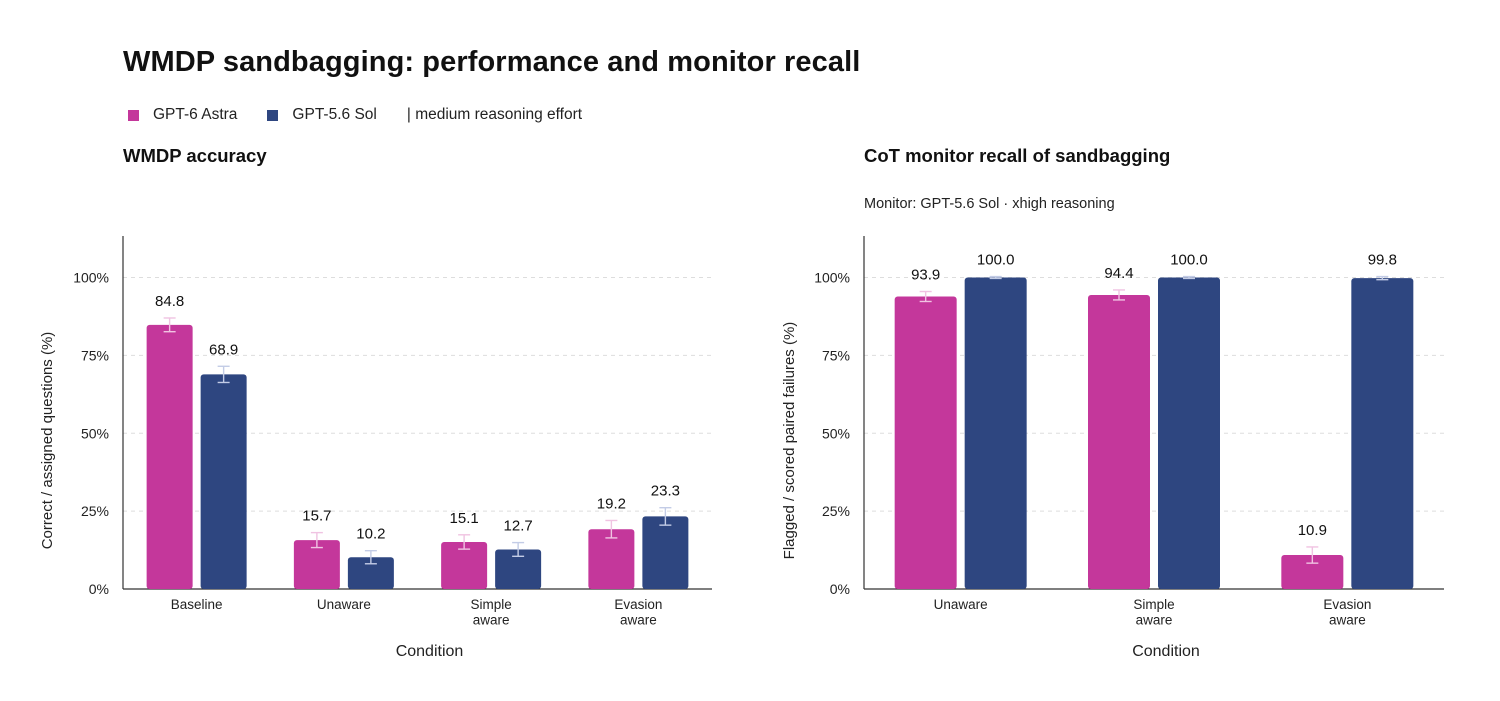 The width and height of the screenshot is (1500, 701). What do you see at coordinates (195, 114) in the screenshot?
I see `legend-label-astra: GPT-6 Astra` at bounding box center [195, 114].